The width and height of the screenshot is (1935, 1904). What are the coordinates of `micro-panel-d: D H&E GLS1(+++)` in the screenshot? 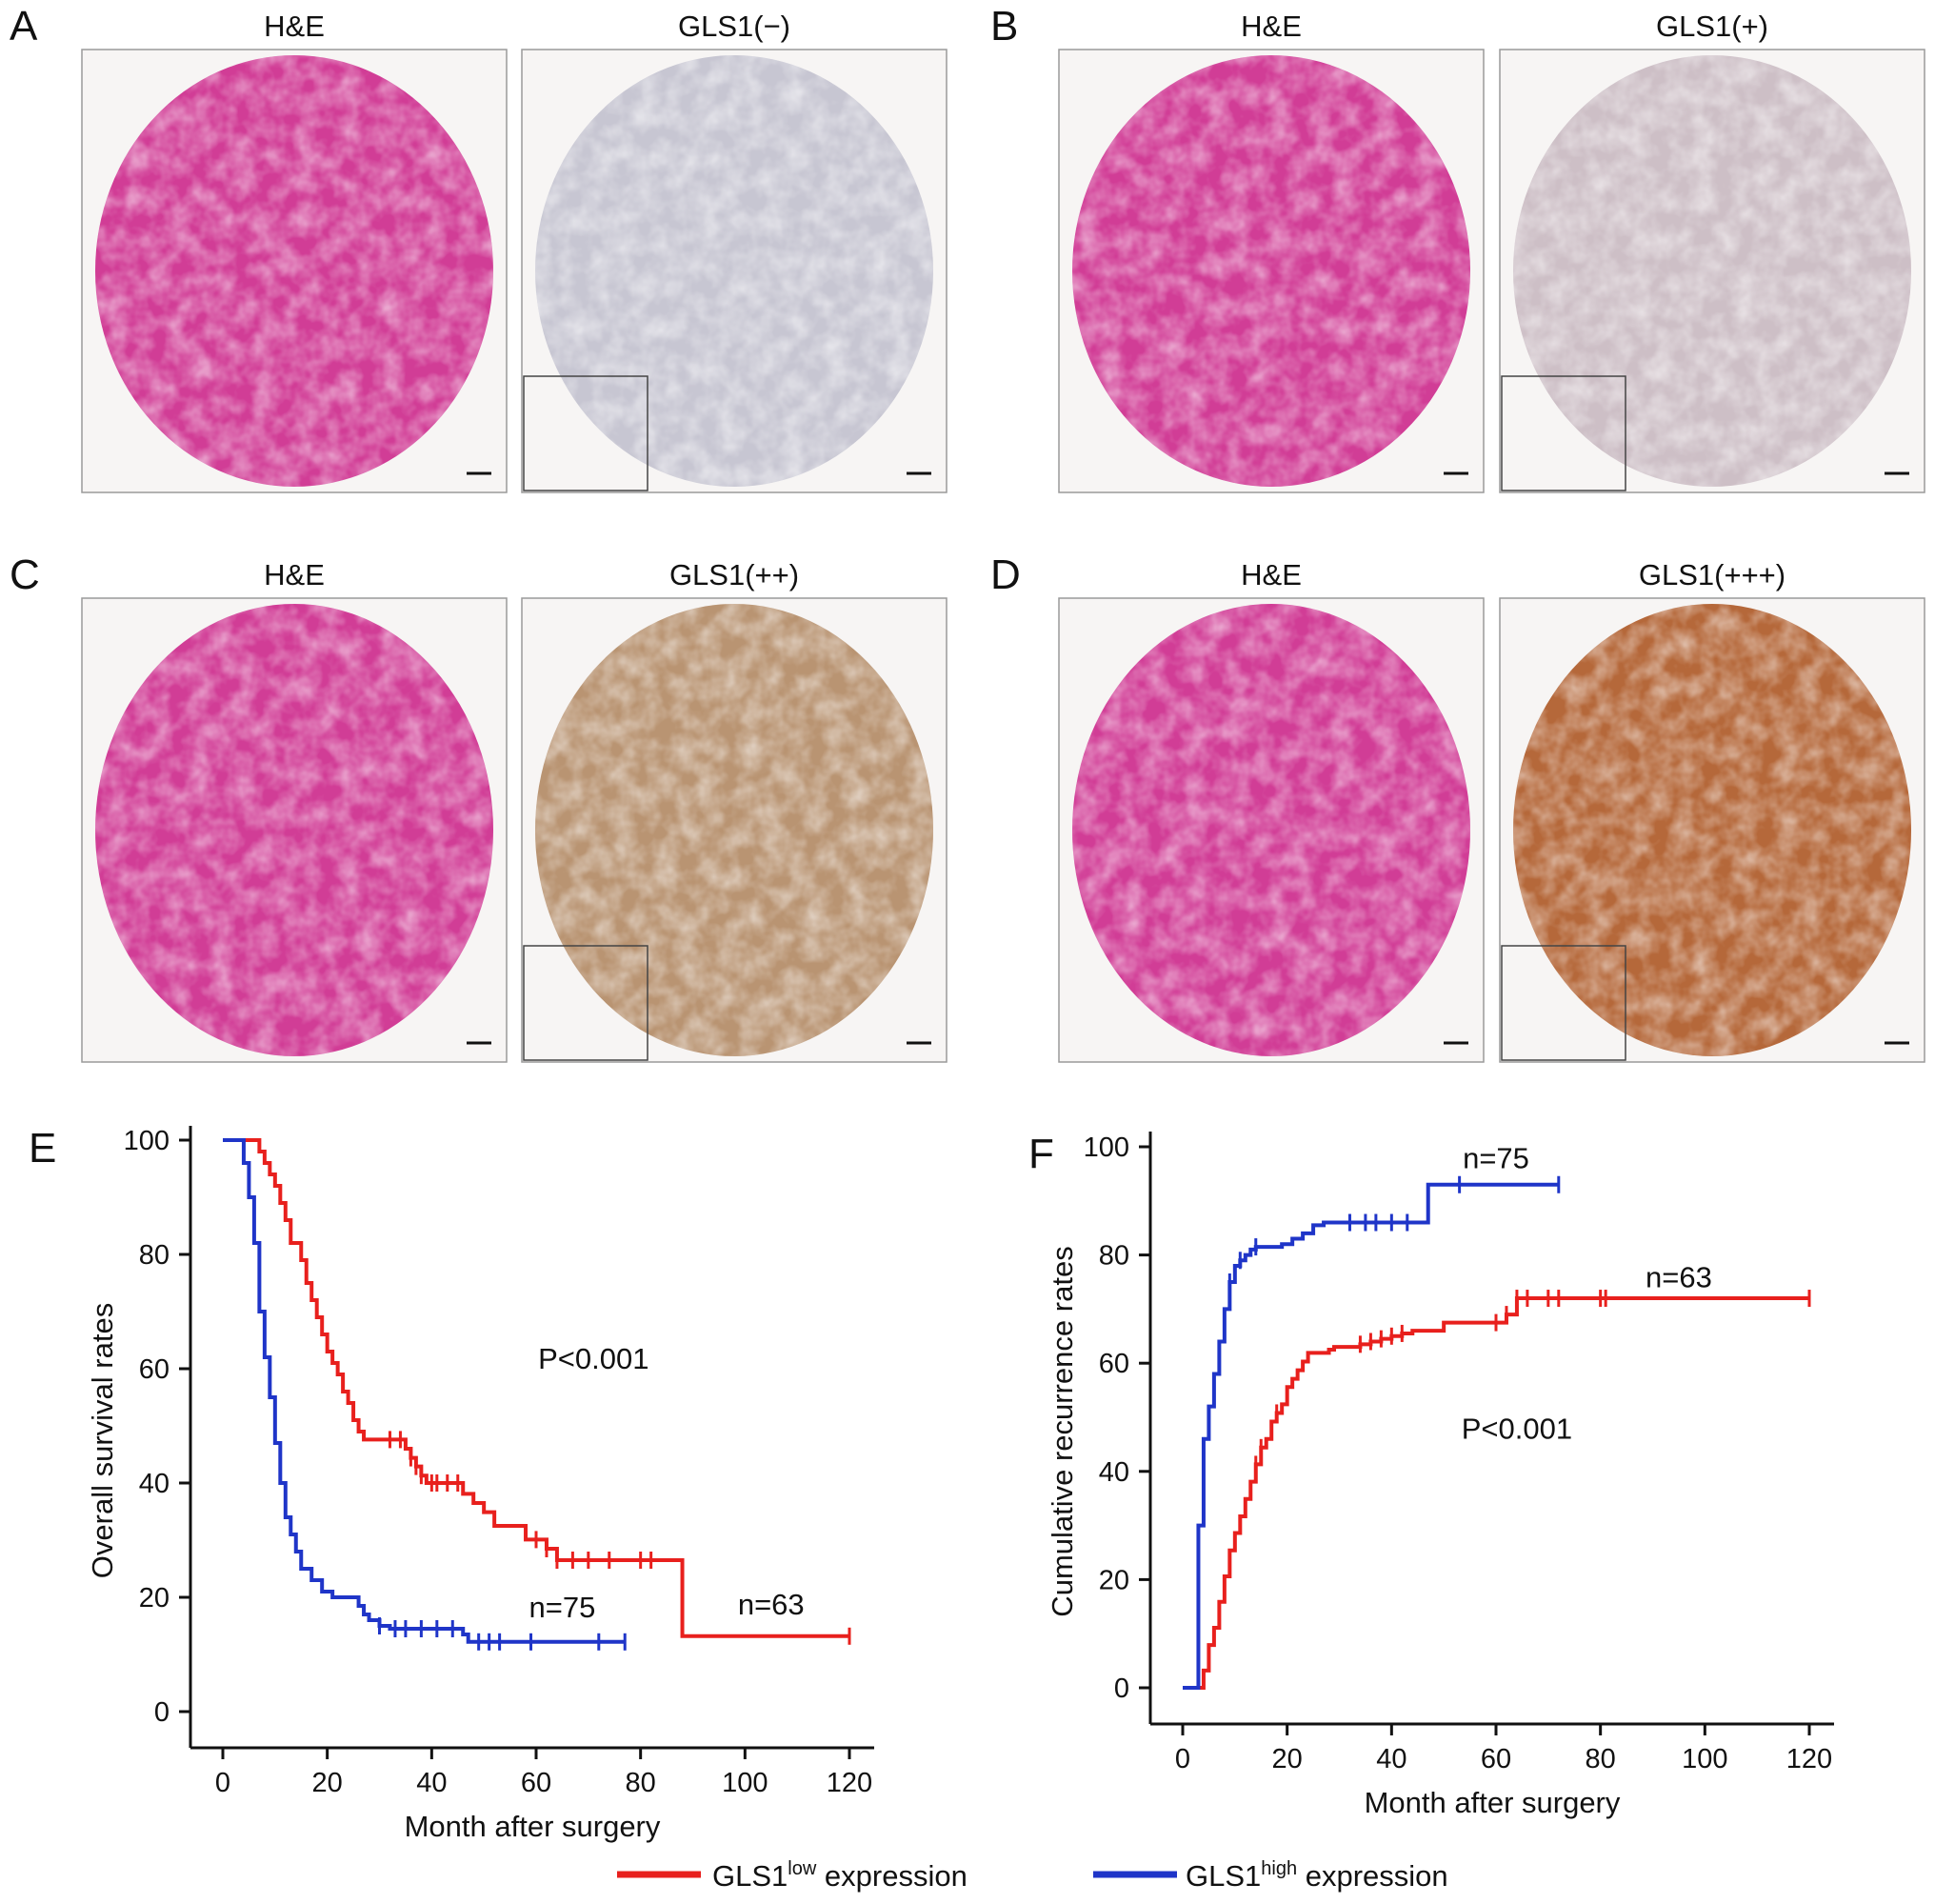 It's located at (1457, 807).